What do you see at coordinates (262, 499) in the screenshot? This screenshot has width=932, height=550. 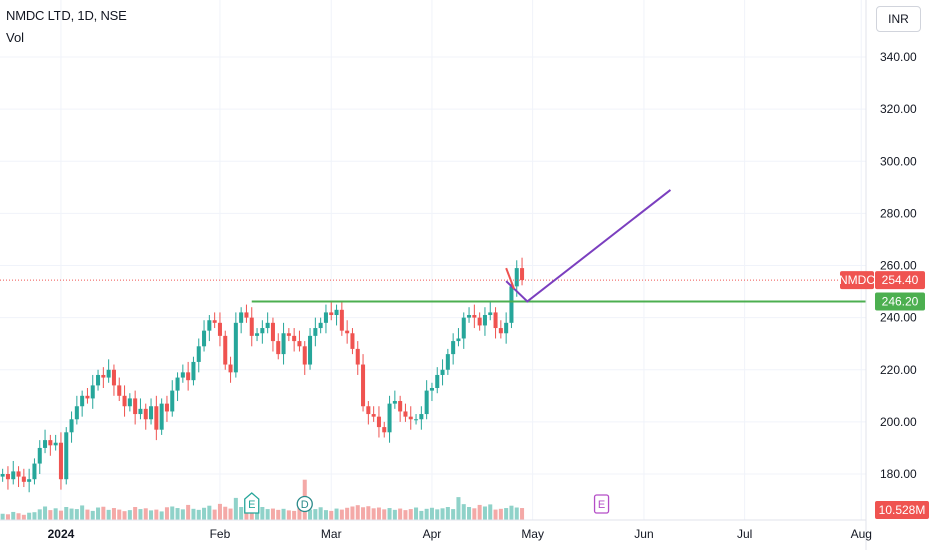 I see `volume-bars` at bounding box center [262, 499].